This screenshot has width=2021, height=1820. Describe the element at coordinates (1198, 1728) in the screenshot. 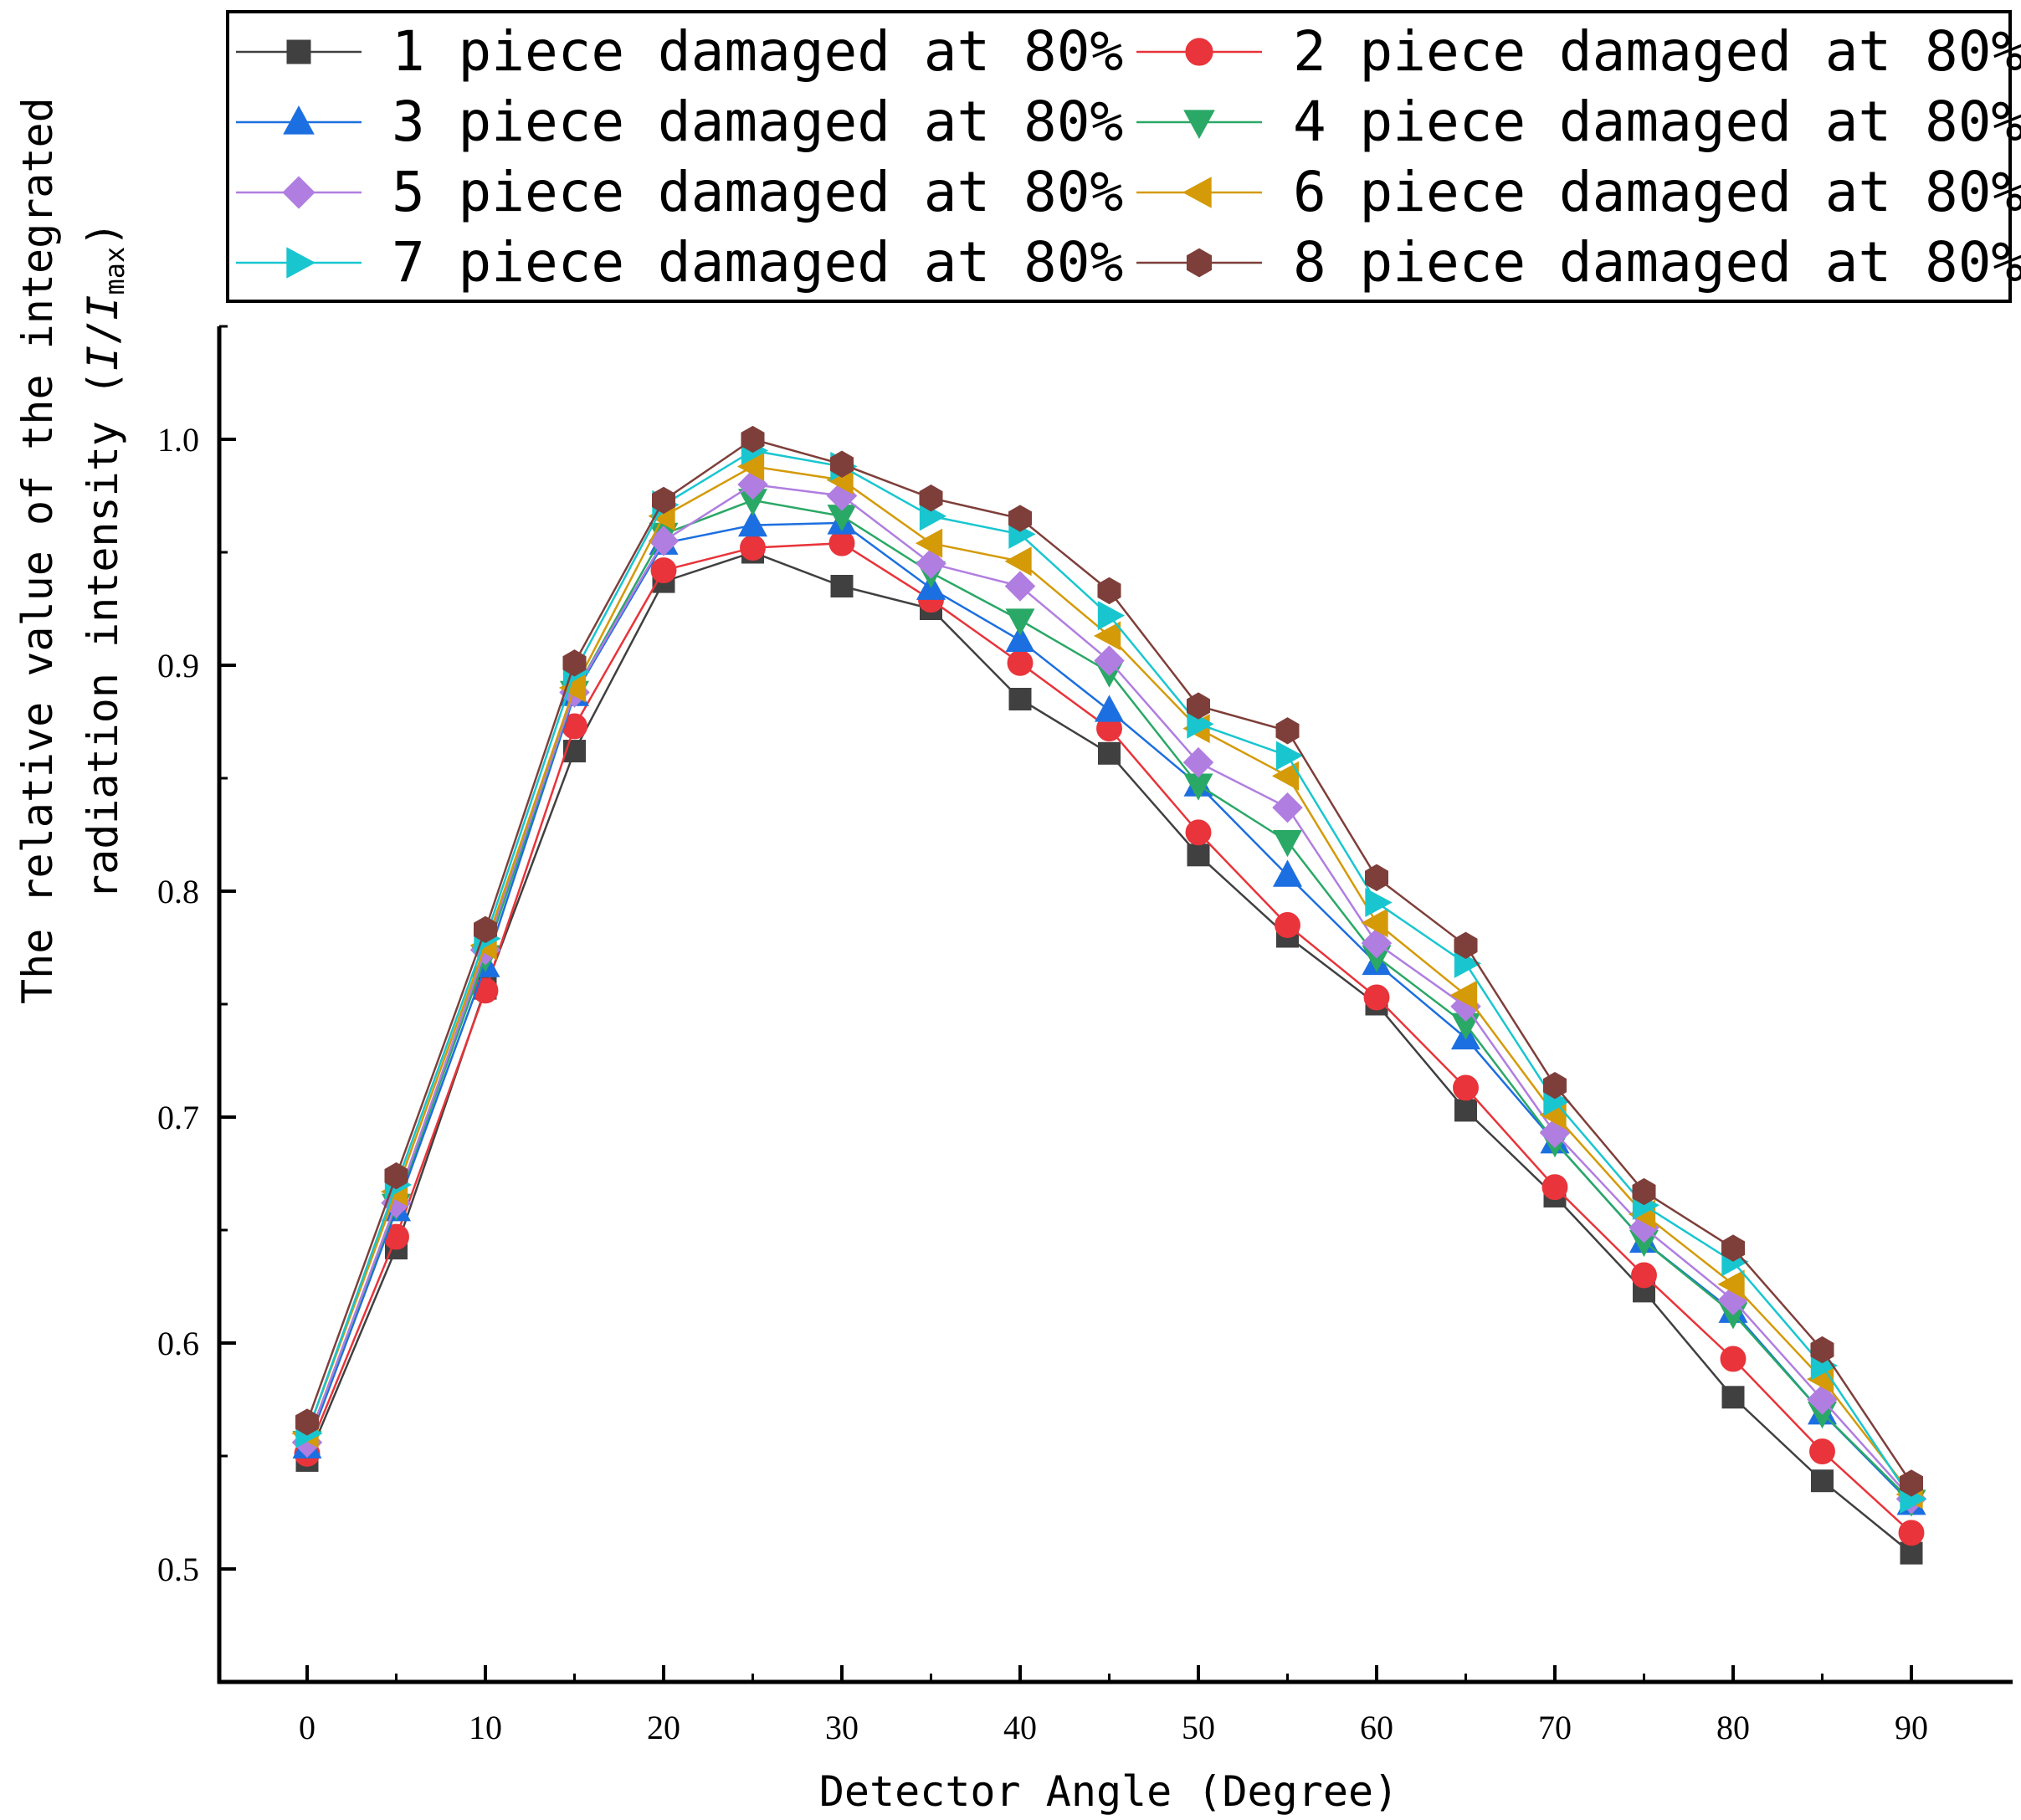

I see `x-tick-label: 50` at that location.